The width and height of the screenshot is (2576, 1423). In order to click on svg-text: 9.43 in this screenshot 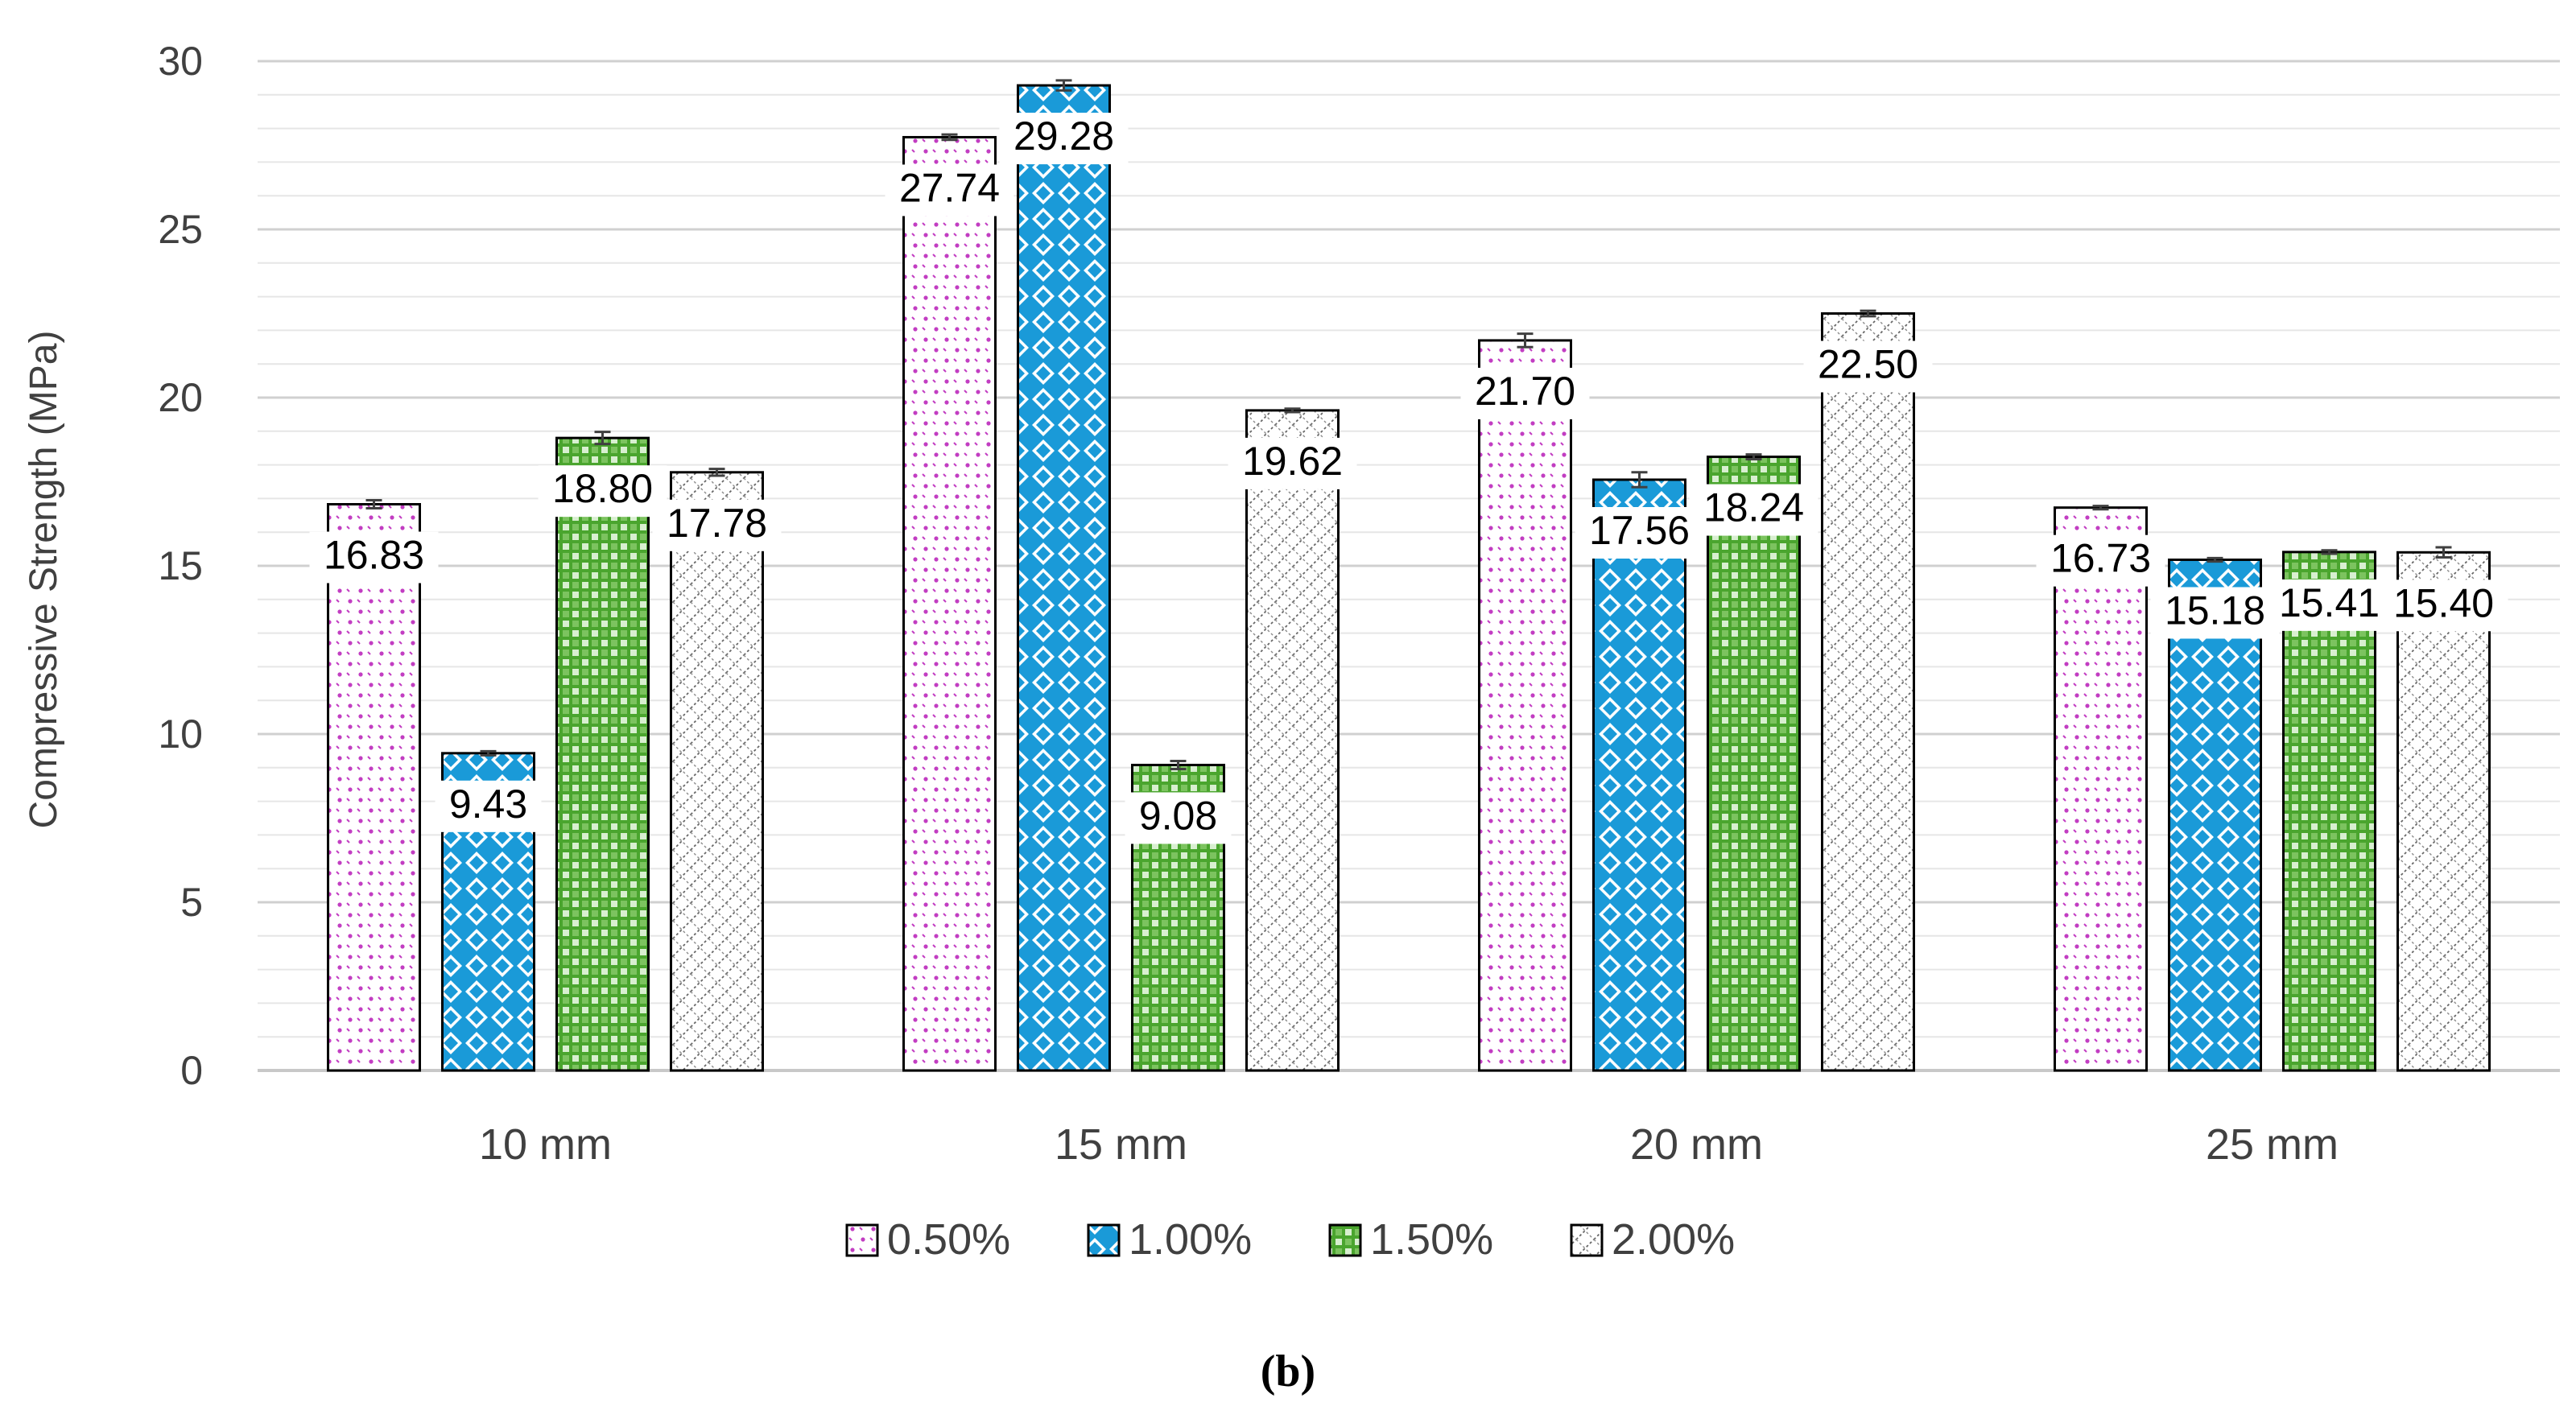, I will do `click(488, 804)`.